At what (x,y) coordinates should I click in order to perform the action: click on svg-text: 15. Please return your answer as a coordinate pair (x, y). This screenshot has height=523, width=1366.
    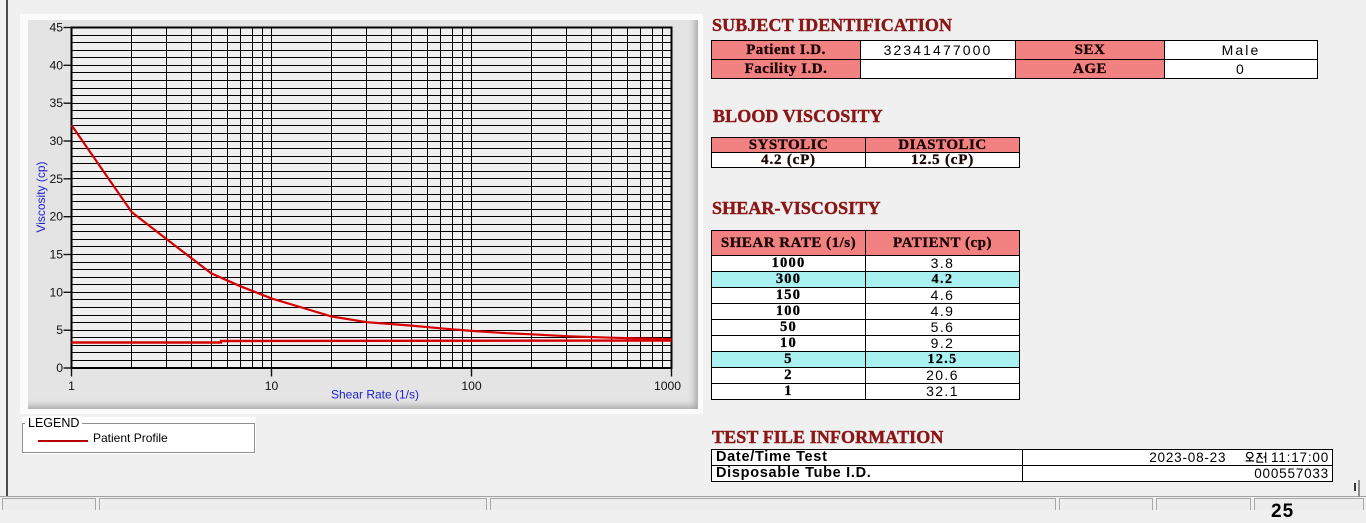
    Looking at the image, I should click on (56, 255).